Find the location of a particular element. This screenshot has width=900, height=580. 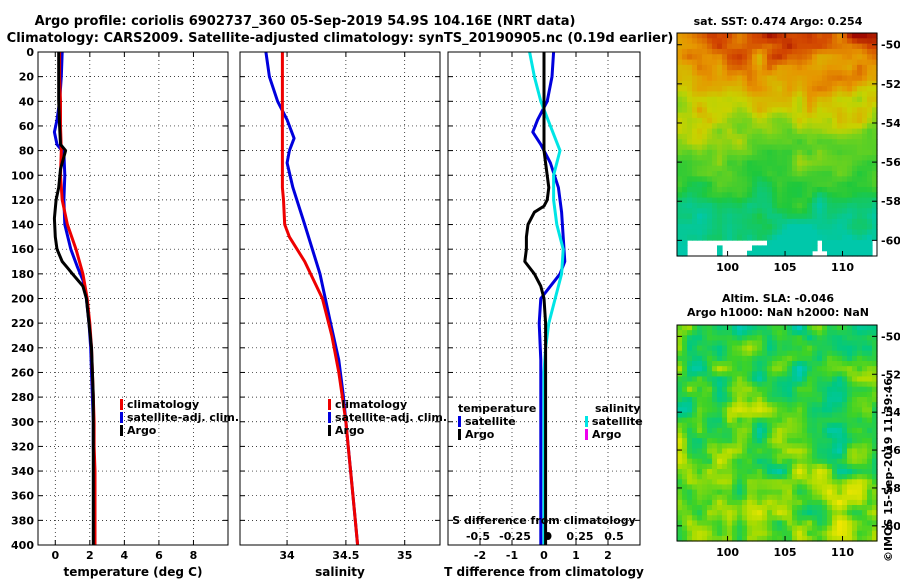

x-axis-label: temperature (deg C) is located at coordinates (133, 572).